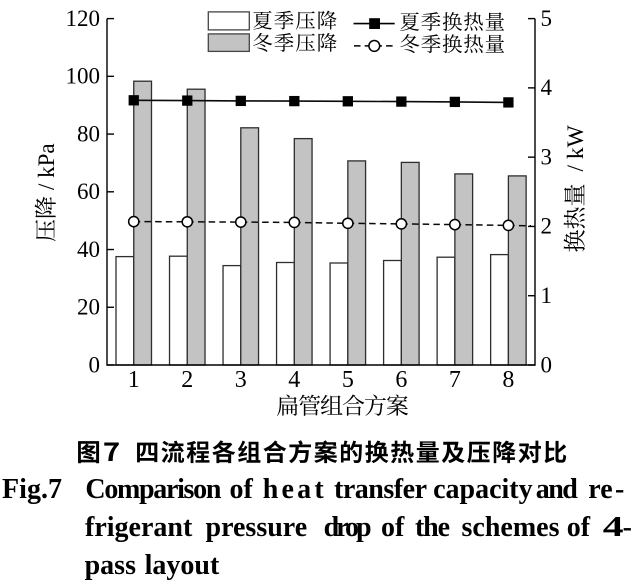 Image resolution: width=638 pixels, height=587 pixels. What do you see at coordinates (88, 307) in the screenshot?
I see `svg-text: 20` at bounding box center [88, 307].